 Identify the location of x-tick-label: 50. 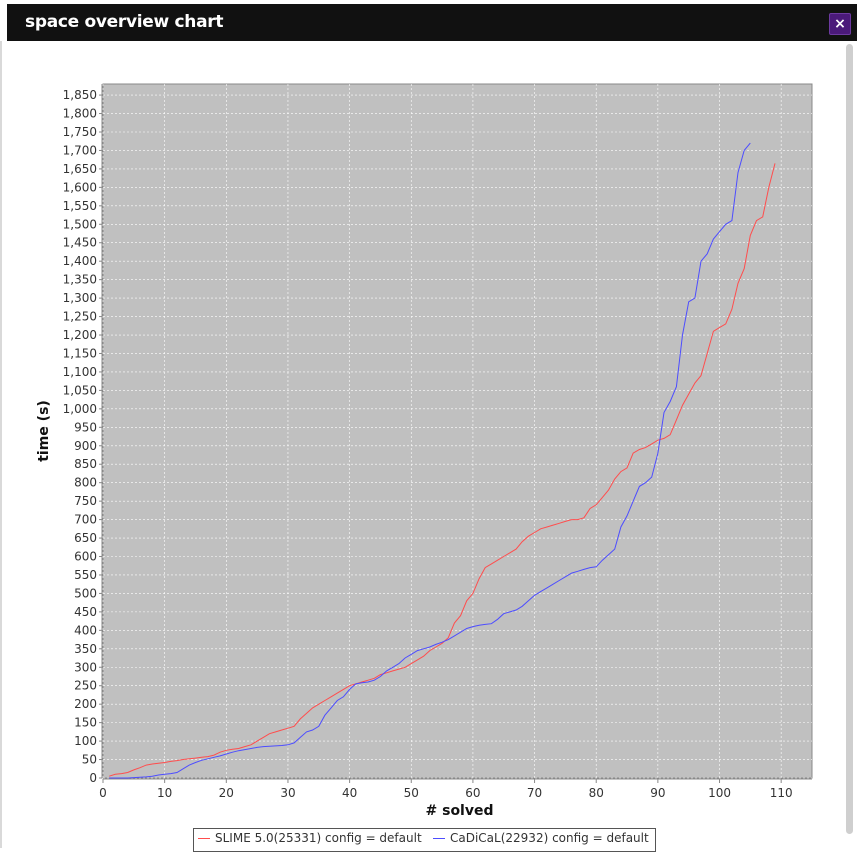
(411, 793).